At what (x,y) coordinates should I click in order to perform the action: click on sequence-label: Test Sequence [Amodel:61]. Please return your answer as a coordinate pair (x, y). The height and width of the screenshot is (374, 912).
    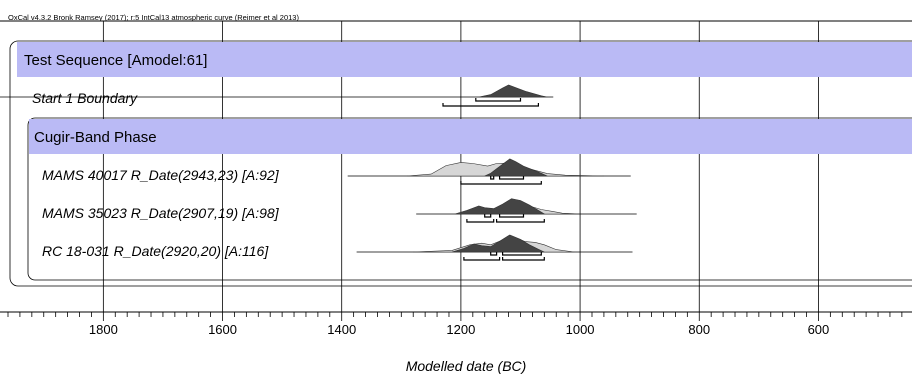
    Looking at the image, I should click on (115, 60).